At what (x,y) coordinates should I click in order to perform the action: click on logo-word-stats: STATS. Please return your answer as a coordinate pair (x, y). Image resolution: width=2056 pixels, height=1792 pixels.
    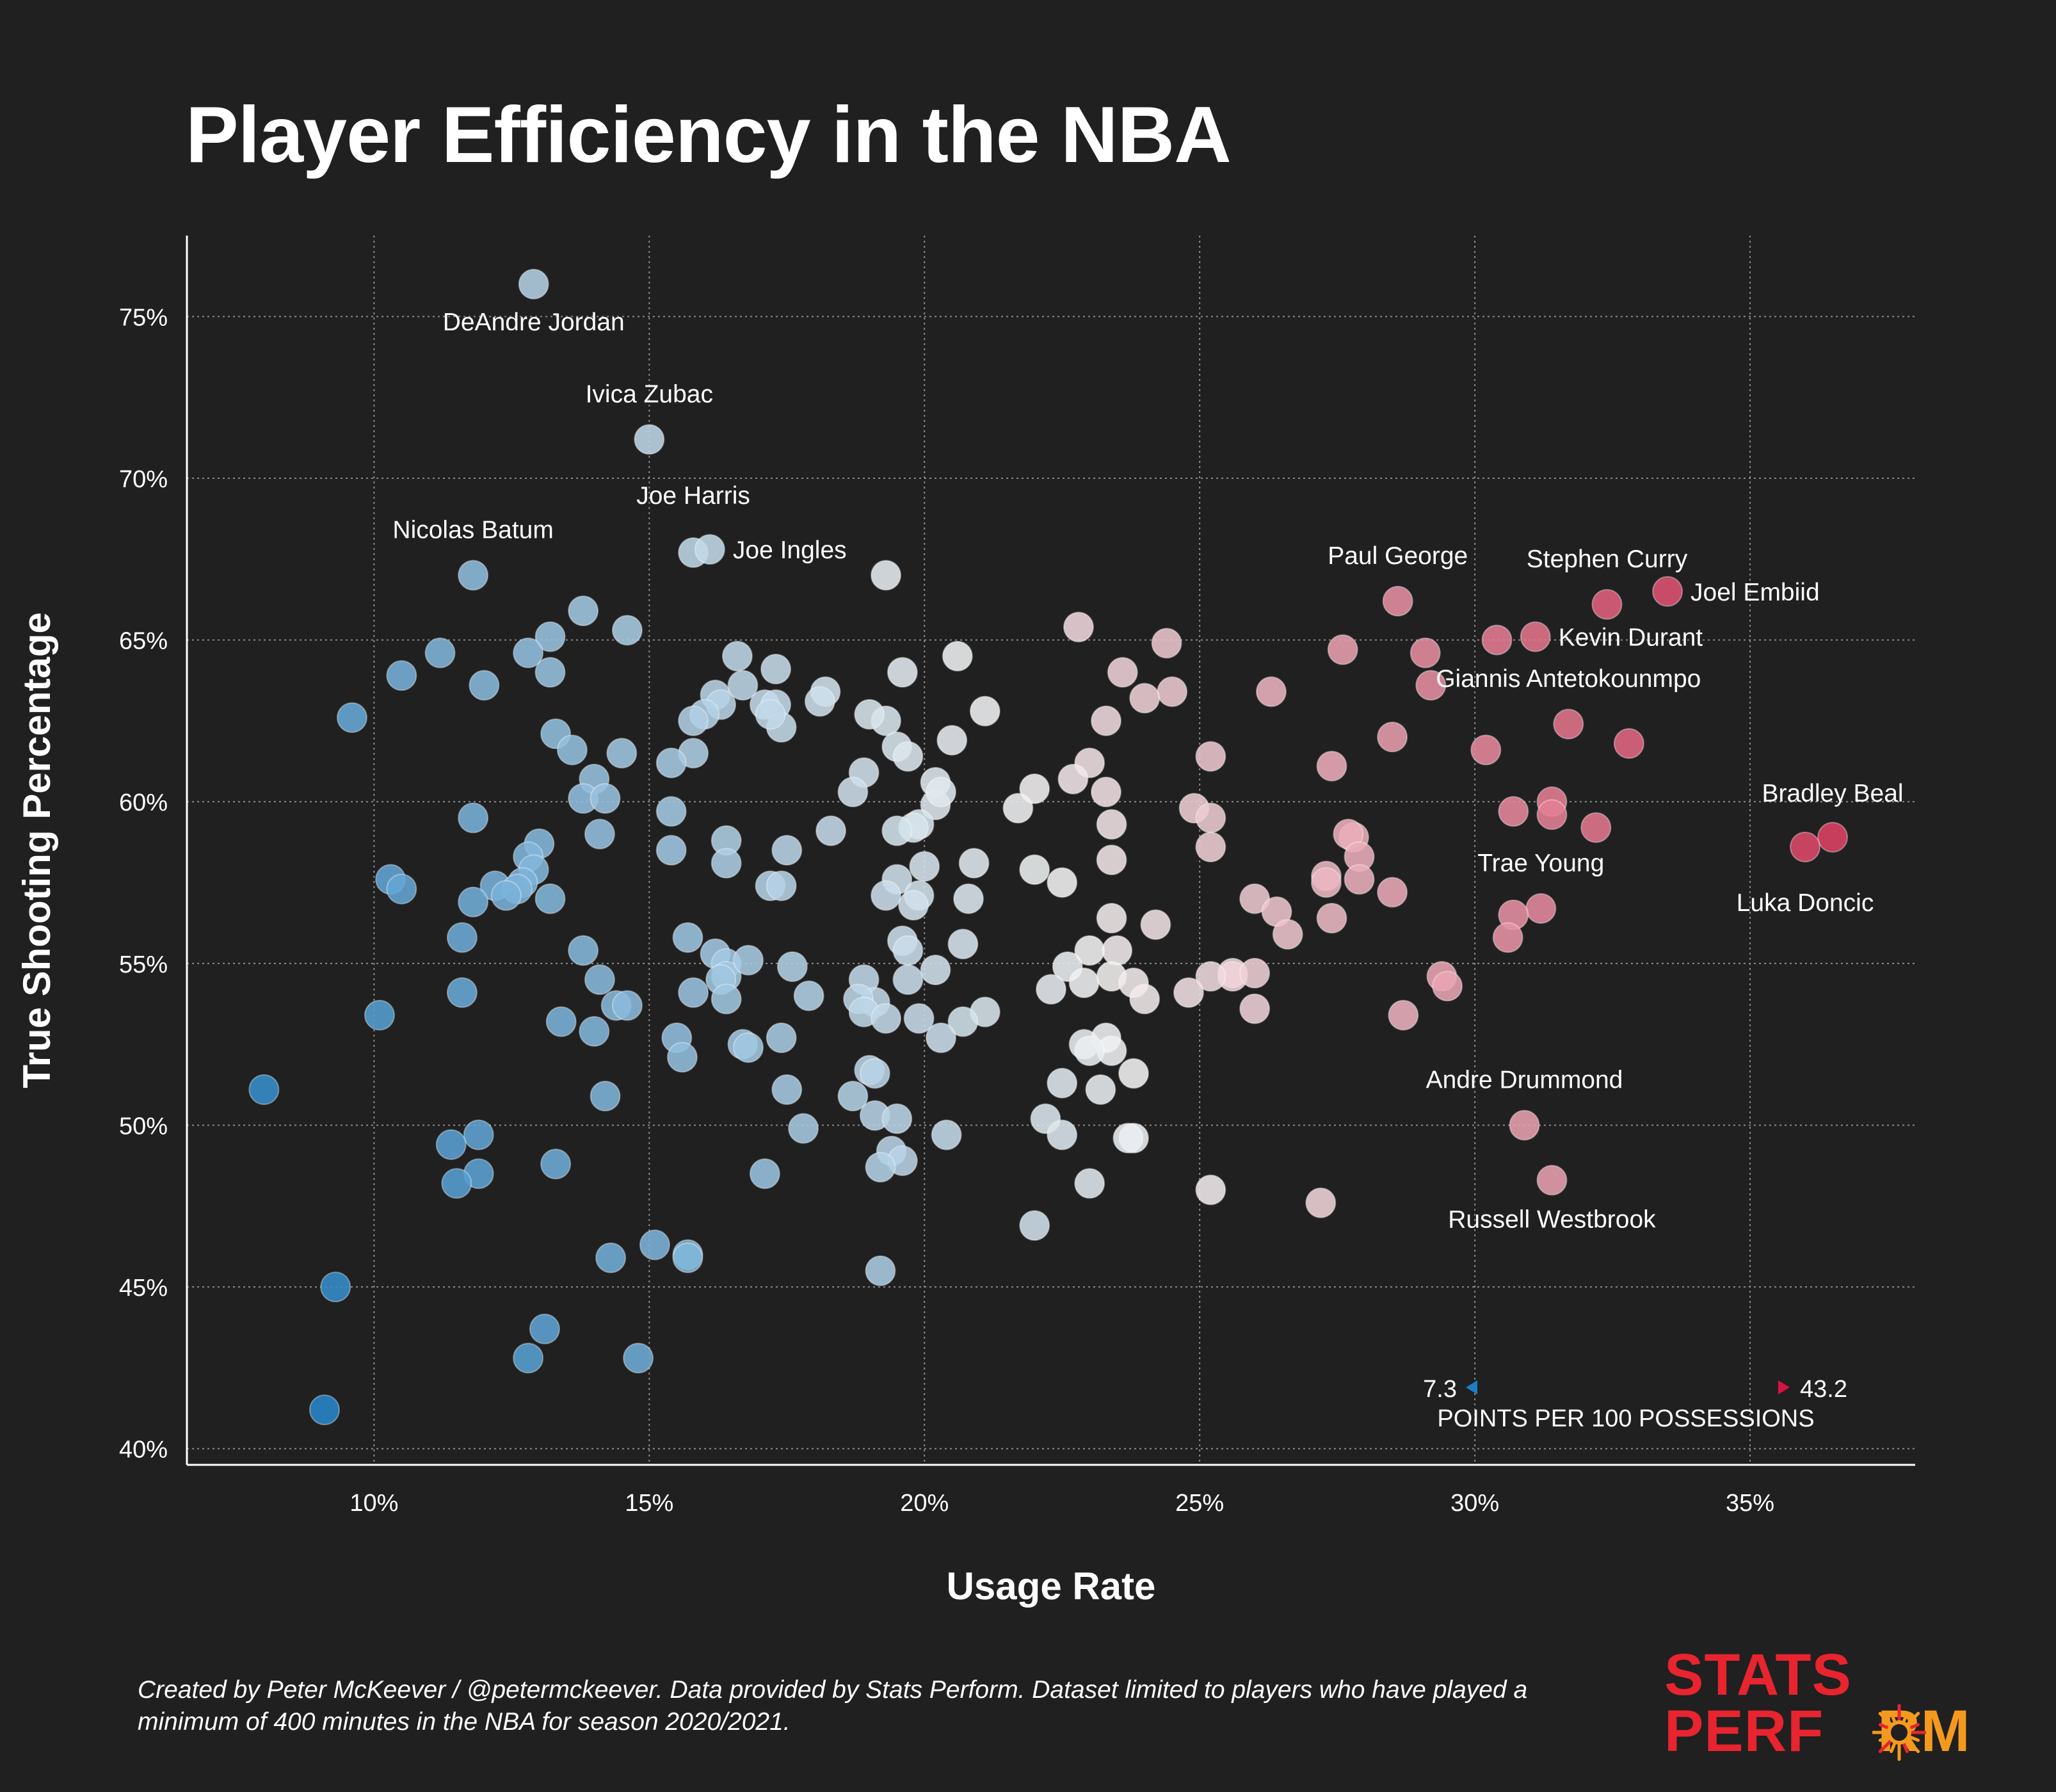
    Looking at the image, I should click on (1758, 1674).